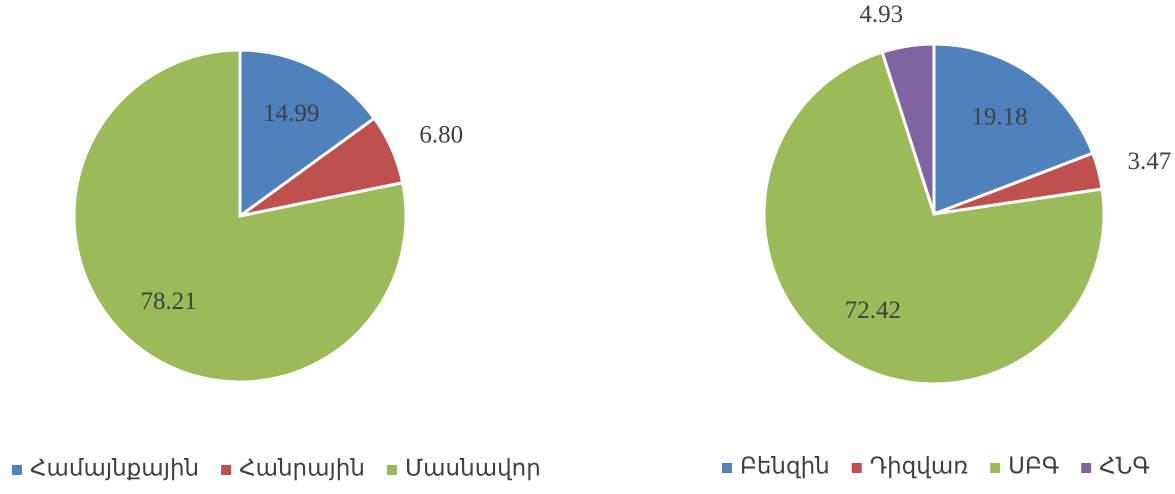 This screenshot has width=1175, height=494. What do you see at coordinates (1124, 465) in the screenshot?
I see `legend-label: ՀՆԳ` at bounding box center [1124, 465].